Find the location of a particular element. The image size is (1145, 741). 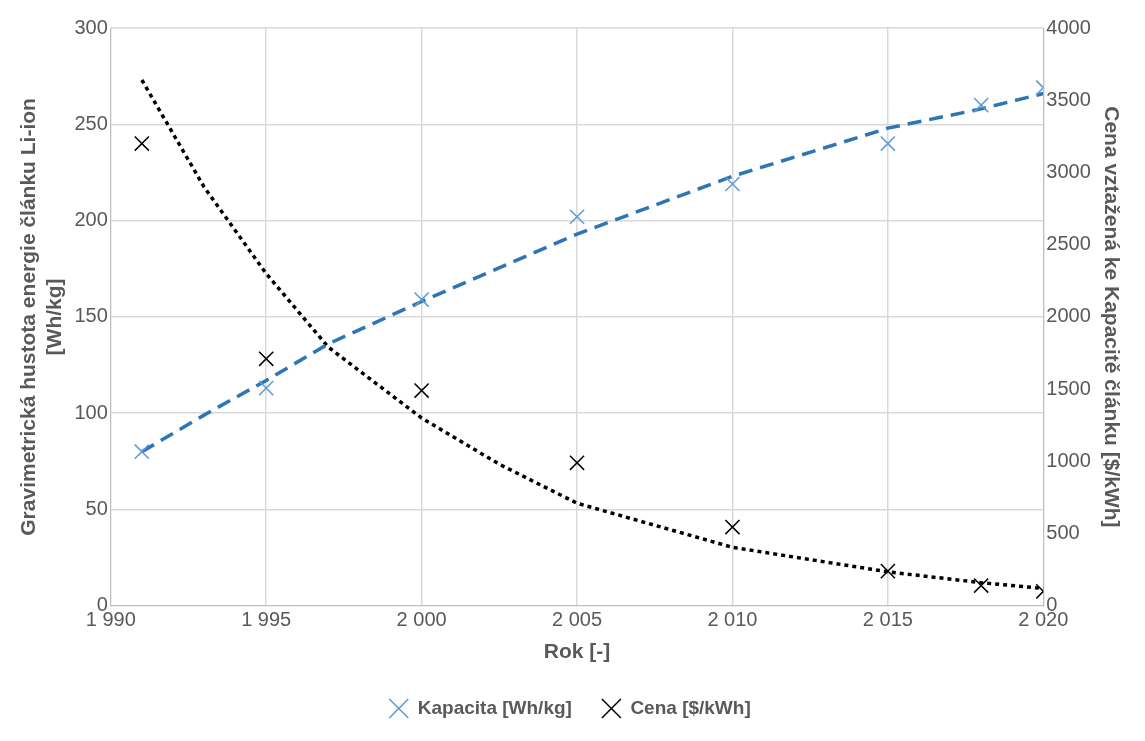

legend-label: Kapacita [Wh/kg] is located at coordinates (494, 707).